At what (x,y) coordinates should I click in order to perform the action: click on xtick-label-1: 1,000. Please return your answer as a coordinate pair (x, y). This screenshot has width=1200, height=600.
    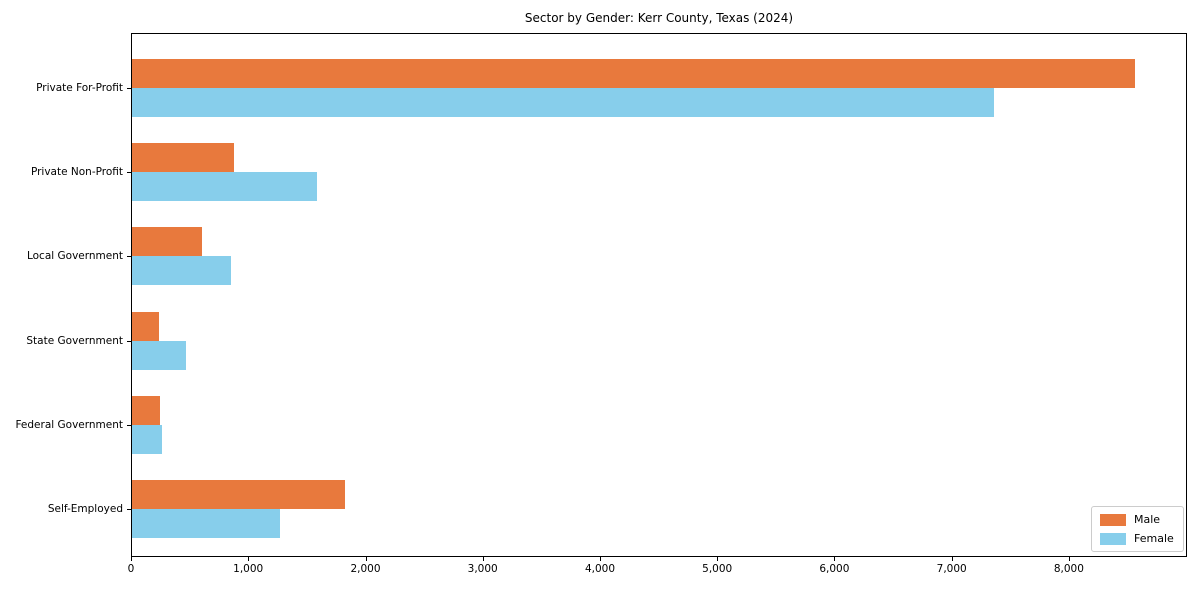
    Looking at the image, I should click on (248, 569).